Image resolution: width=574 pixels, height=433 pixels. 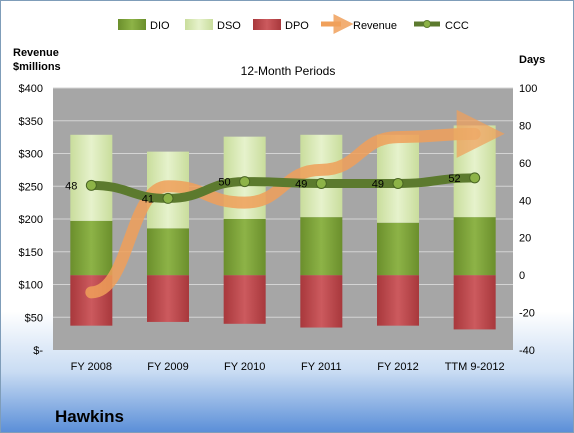 I want to click on y-left-tick-label: $150, so click(x=31, y=253).